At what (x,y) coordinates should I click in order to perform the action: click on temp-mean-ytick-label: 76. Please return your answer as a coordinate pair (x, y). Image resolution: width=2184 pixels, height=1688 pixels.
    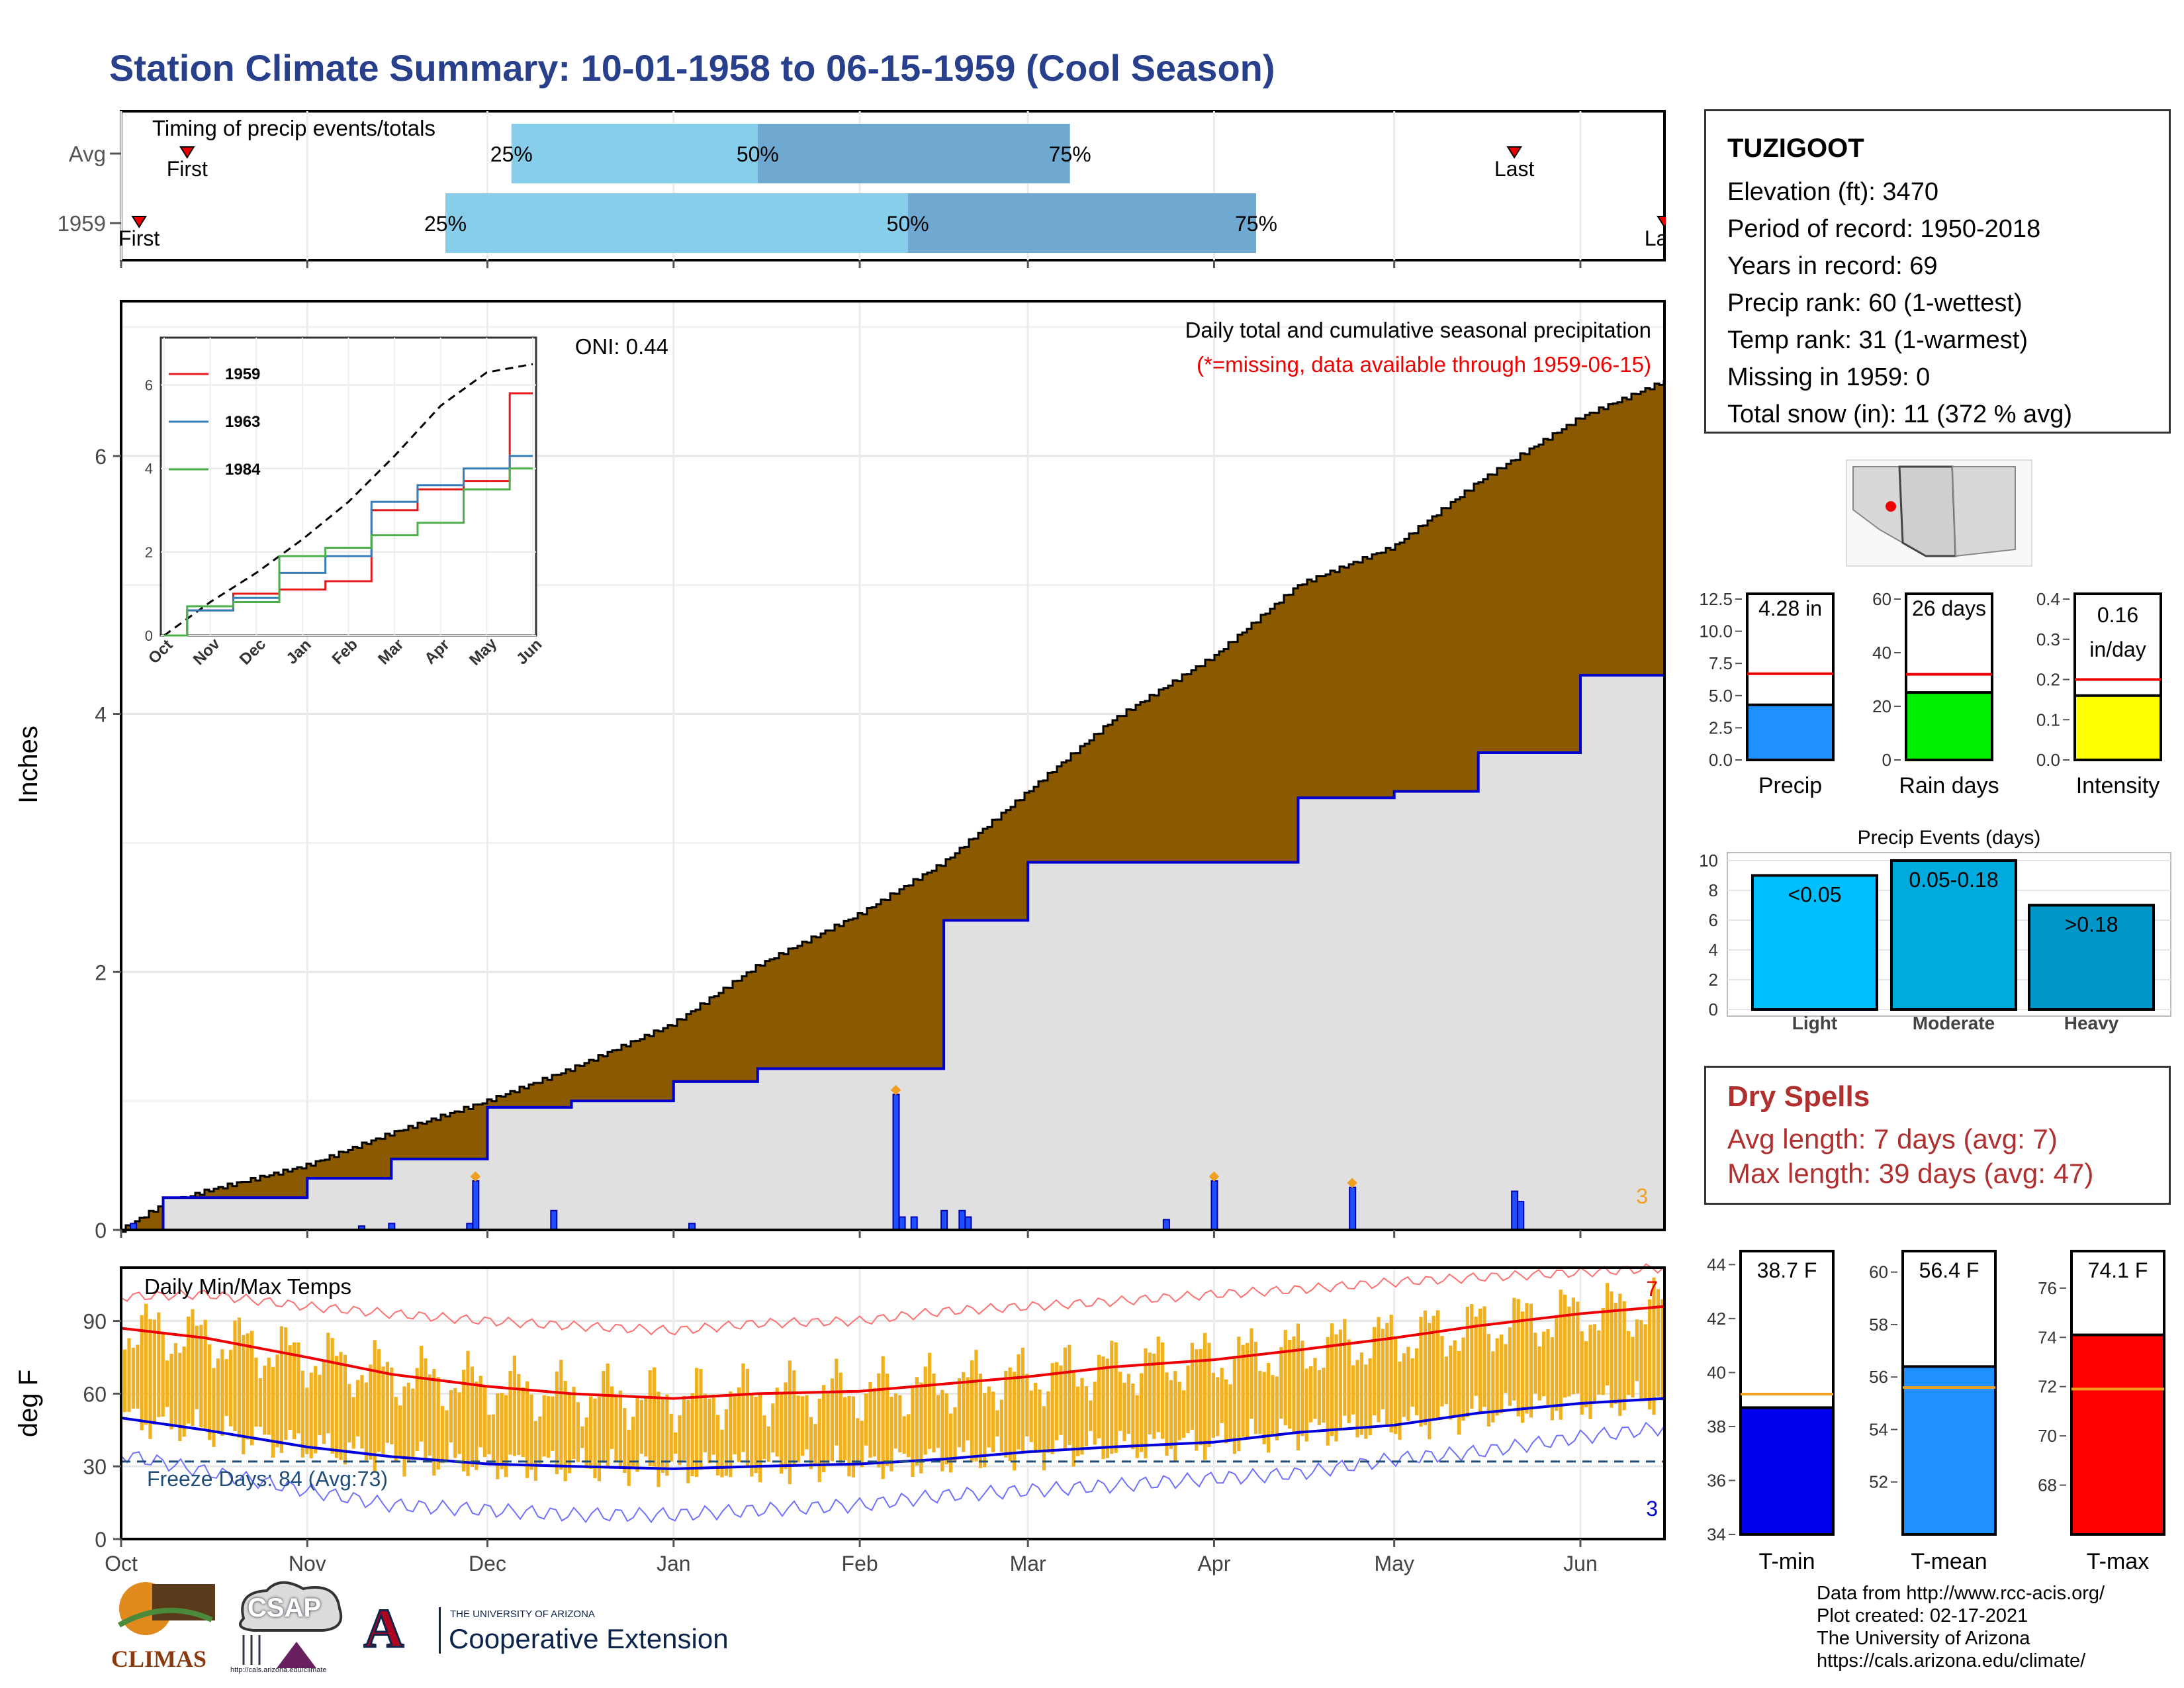
    Looking at the image, I should click on (2048, 1288).